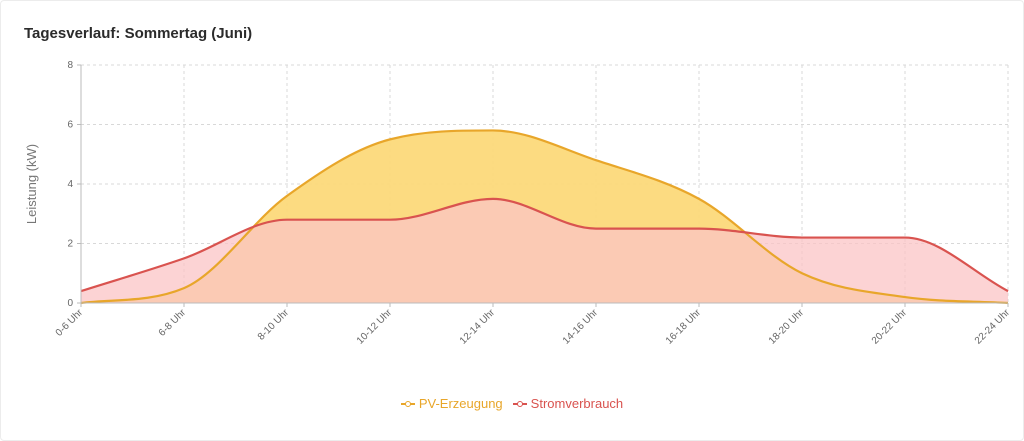  I want to click on legend-swatch-consumption, so click(519, 404).